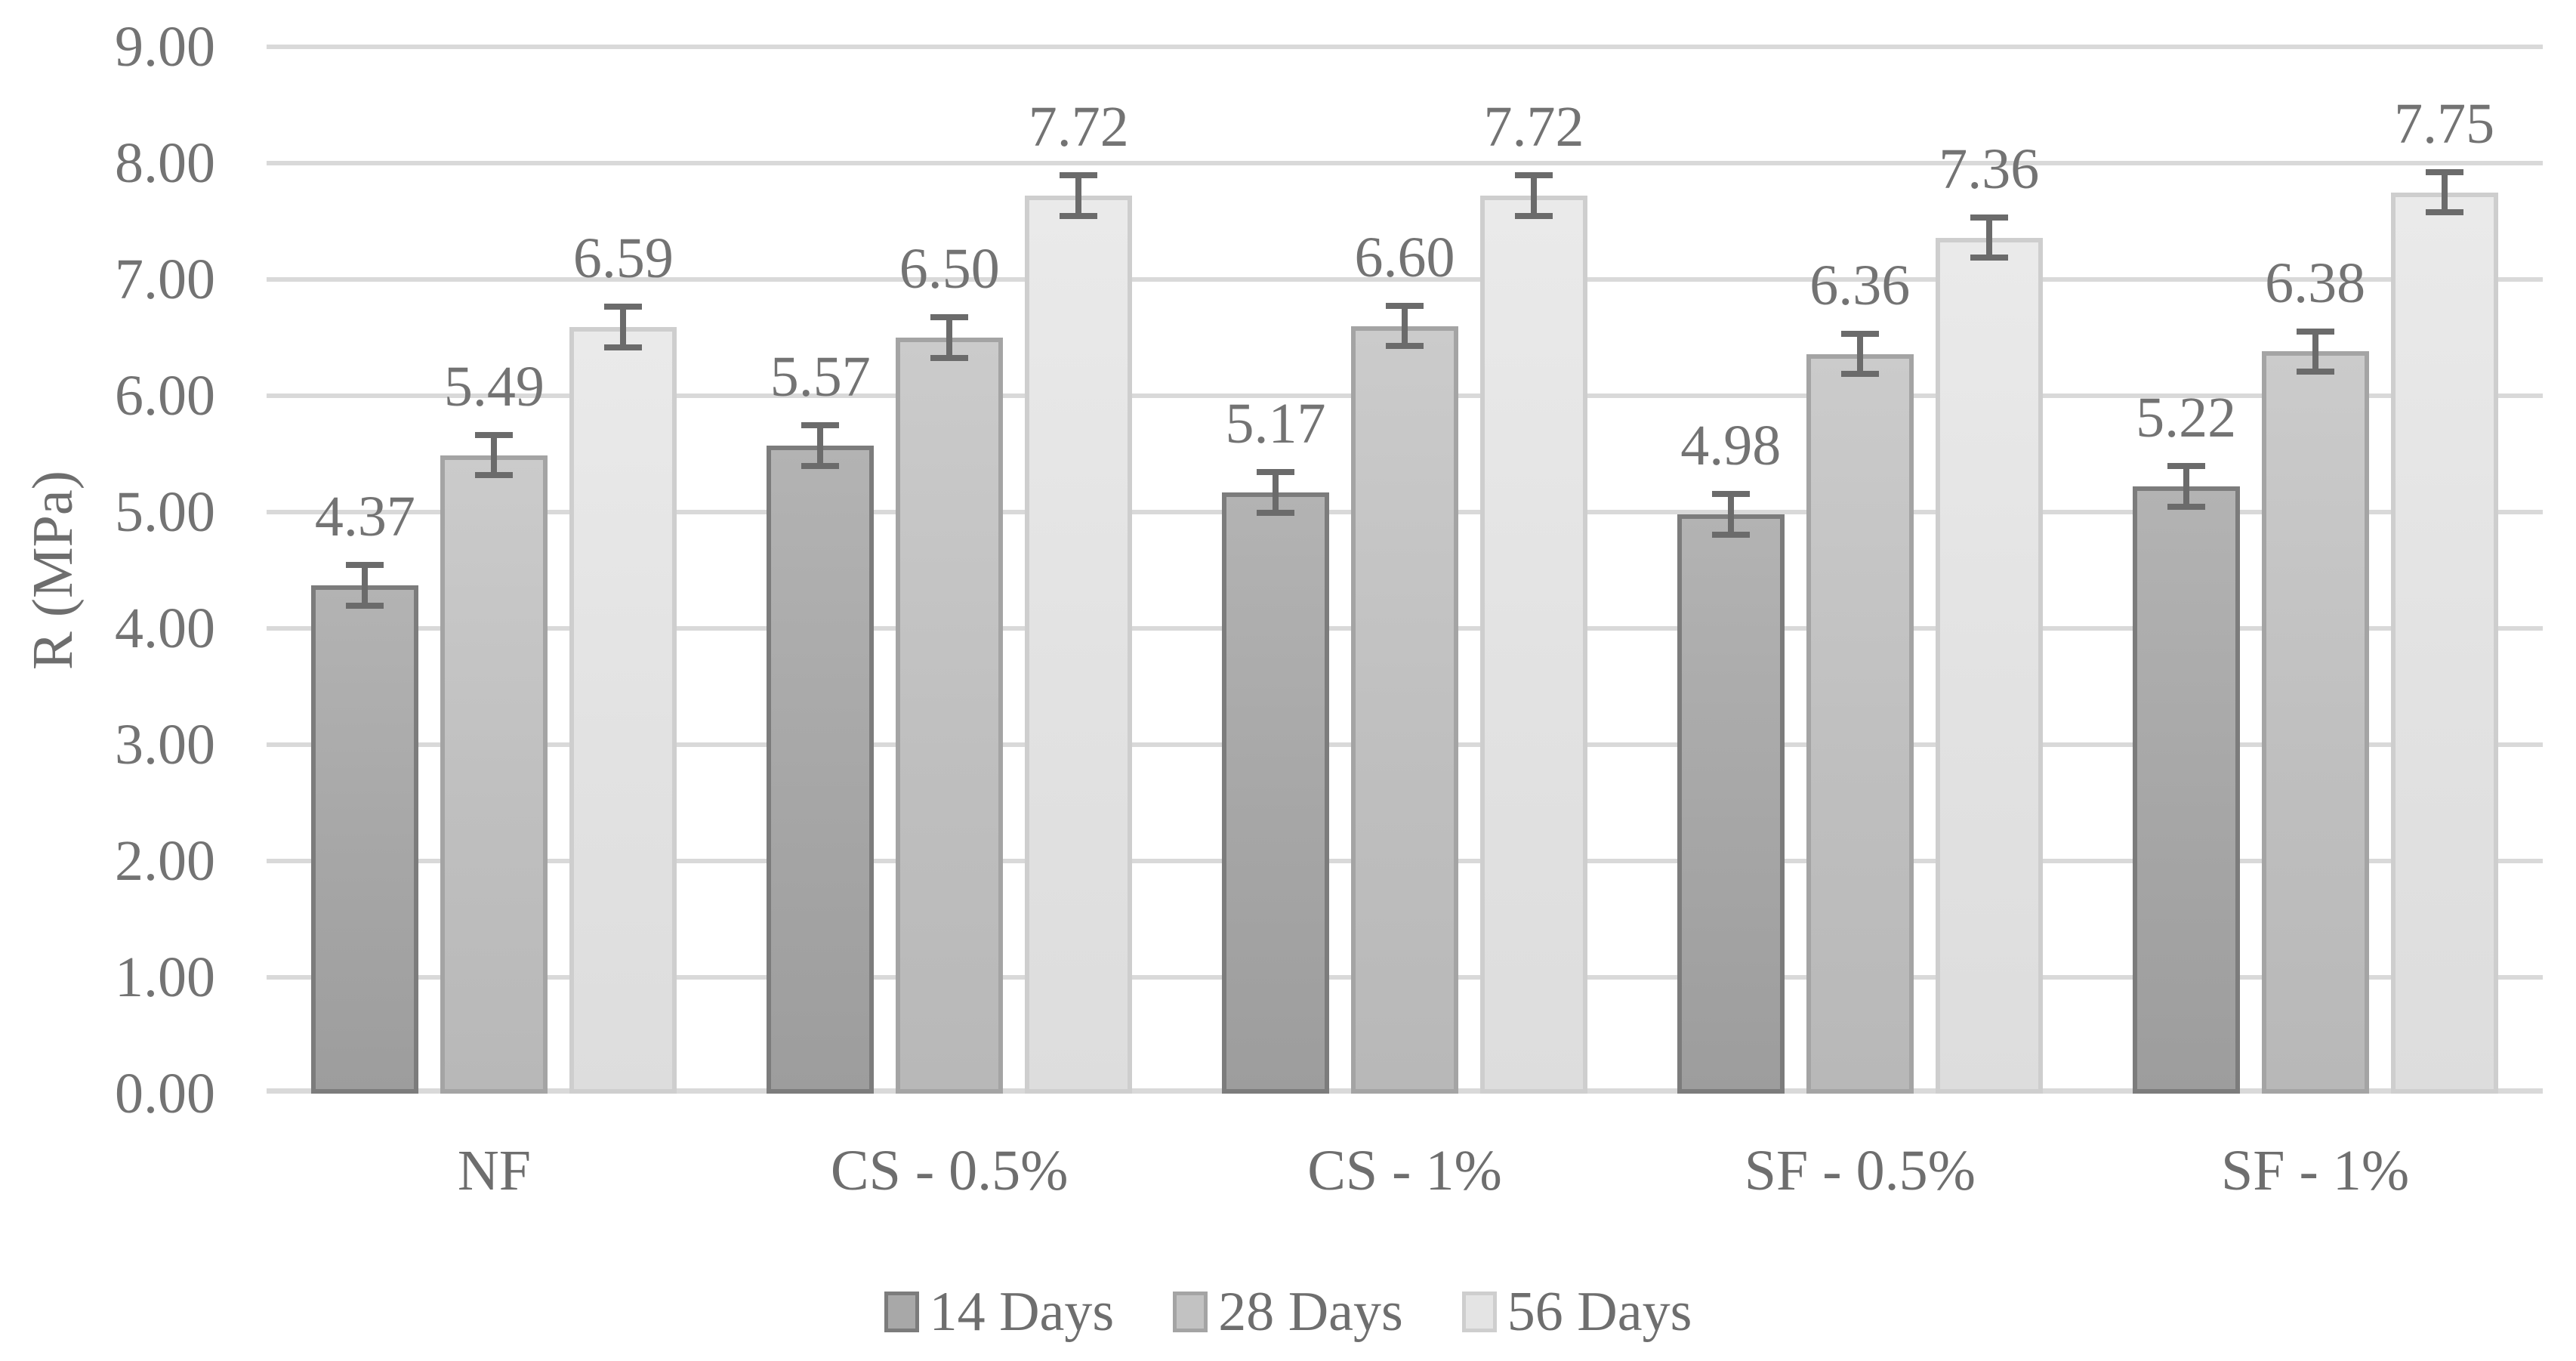 The image size is (2576, 1361). I want to click on category-label-cs-0-5: CS - 0.5%, so click(949, 1170).